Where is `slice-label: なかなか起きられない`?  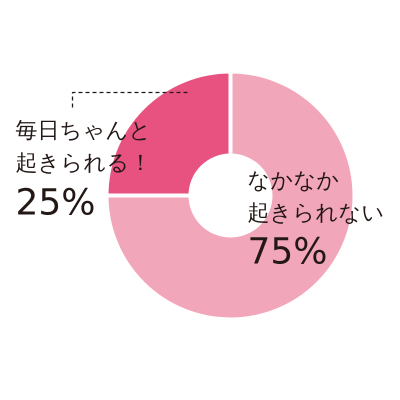 slice-label: なかなか起きられない is located at coordinates (316, 197).